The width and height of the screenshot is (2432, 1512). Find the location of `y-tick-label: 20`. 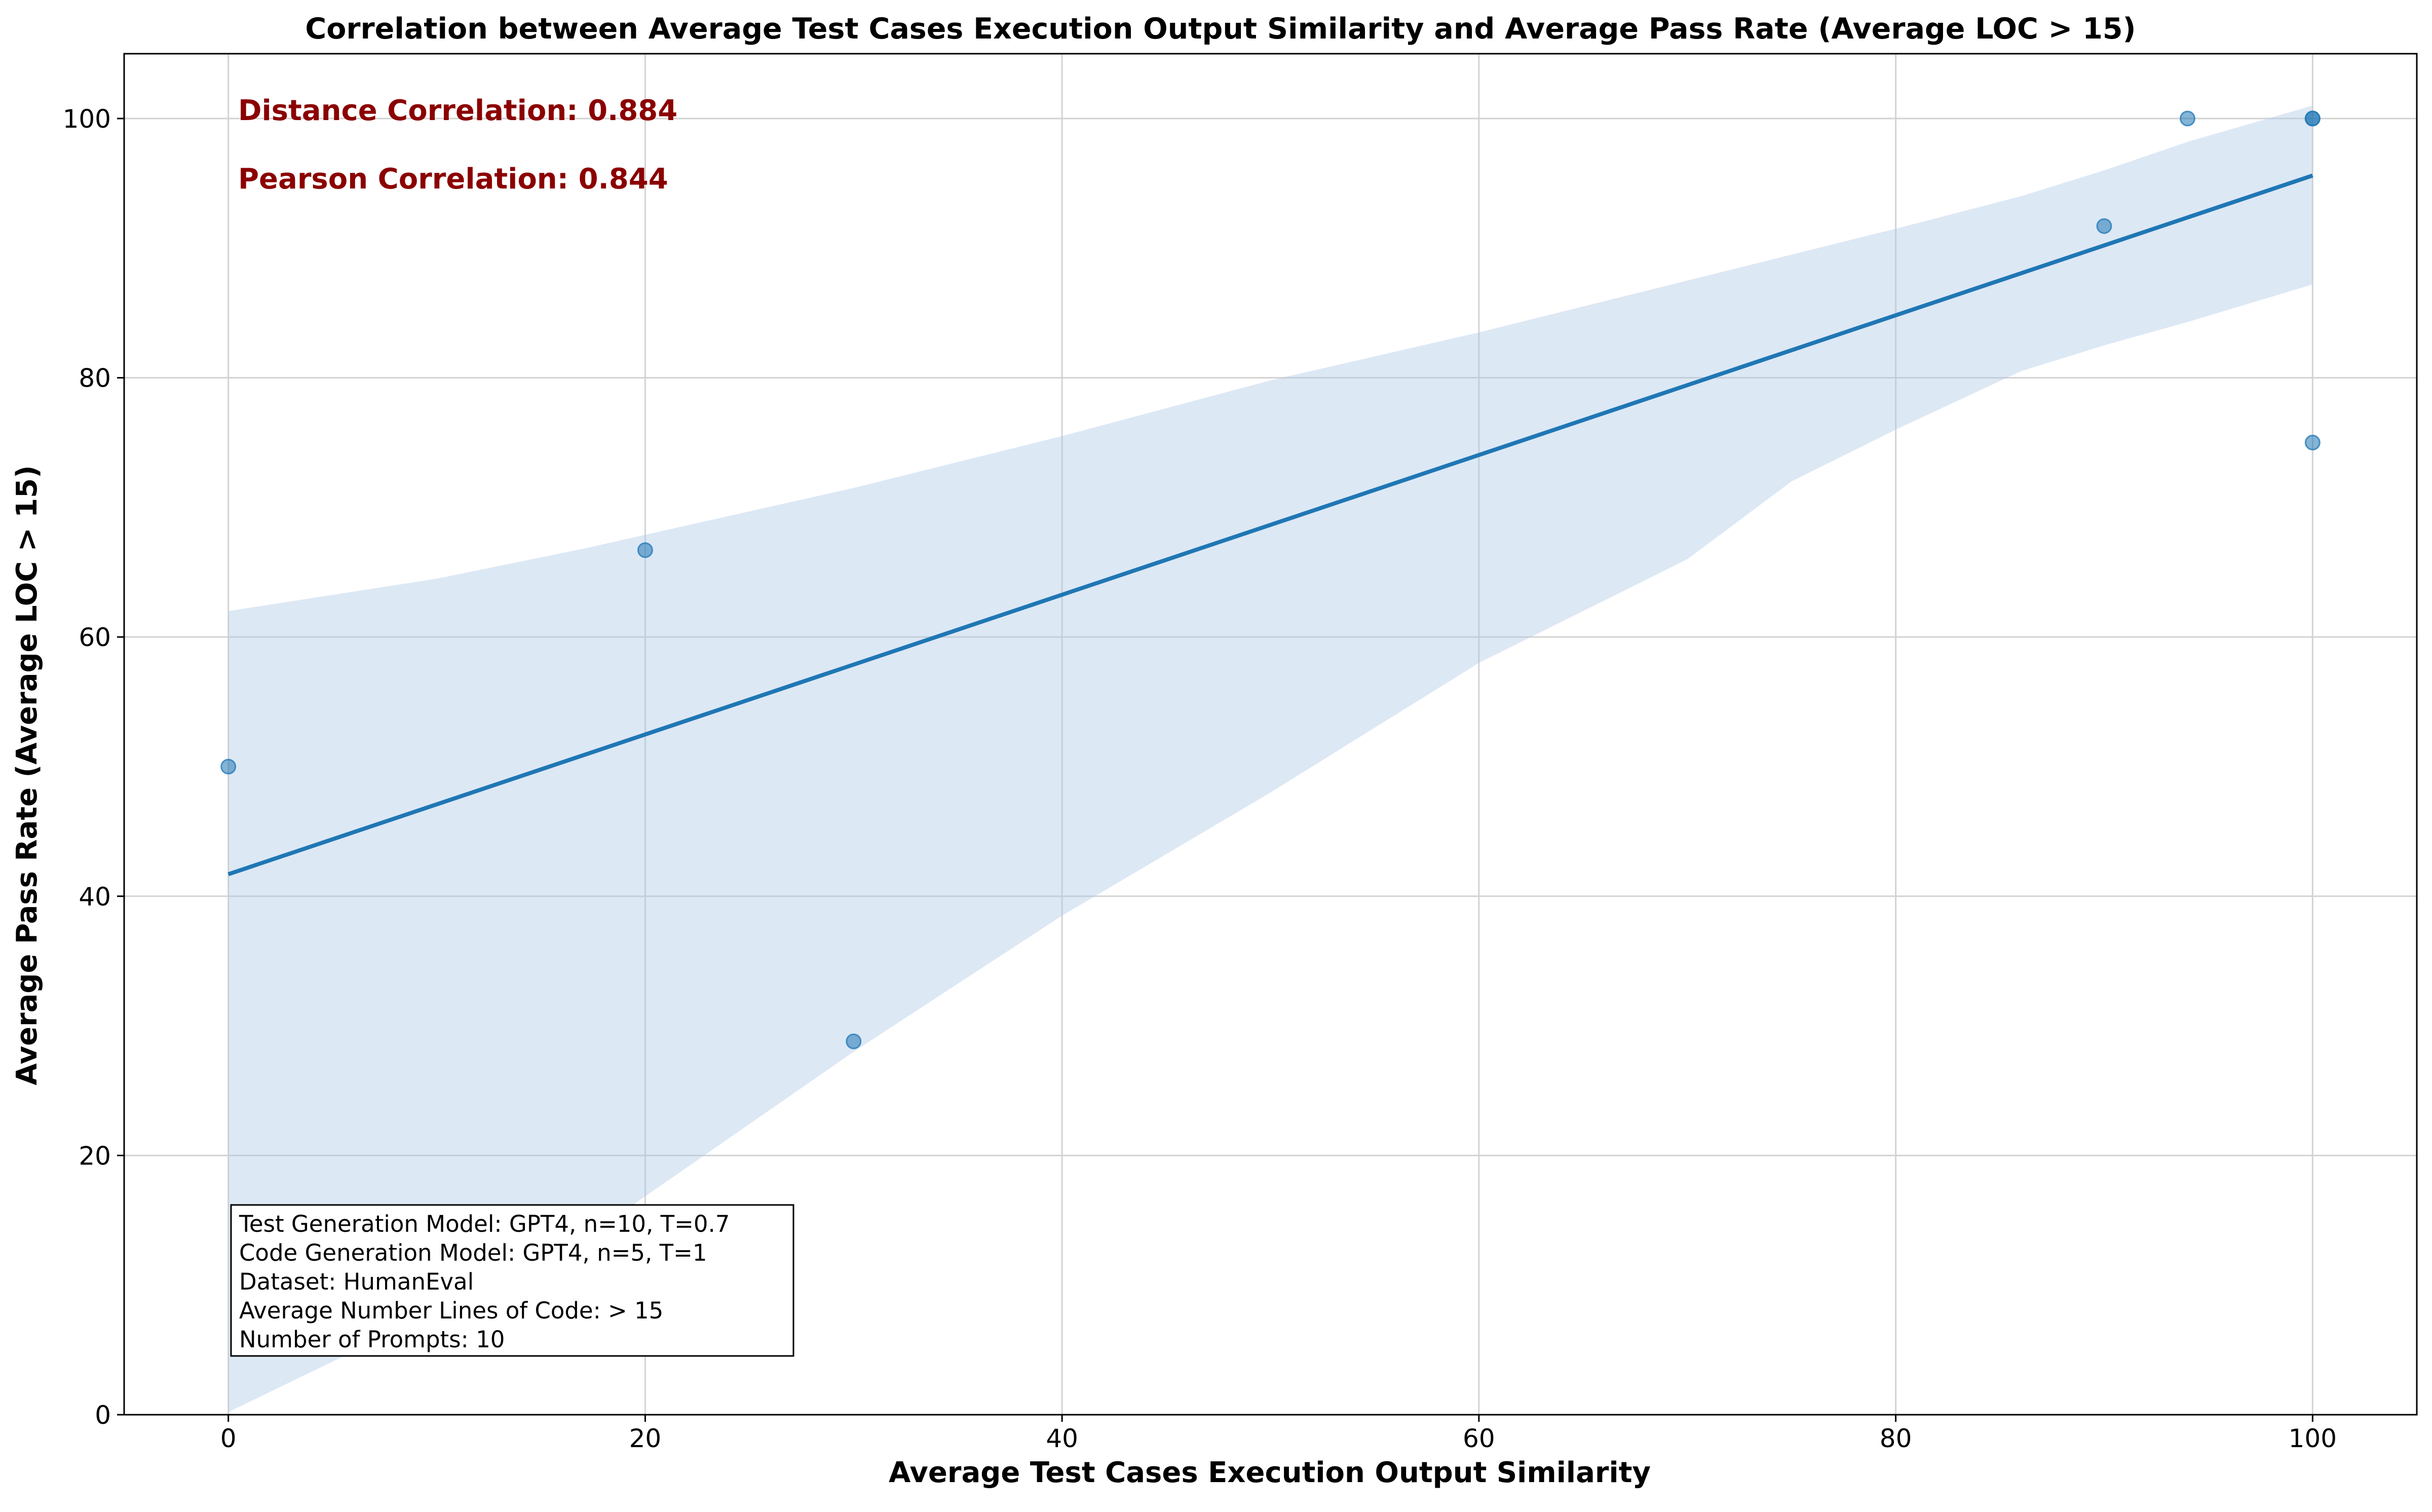

y-tick-label: 20 is located at coordinates (95, 1155).